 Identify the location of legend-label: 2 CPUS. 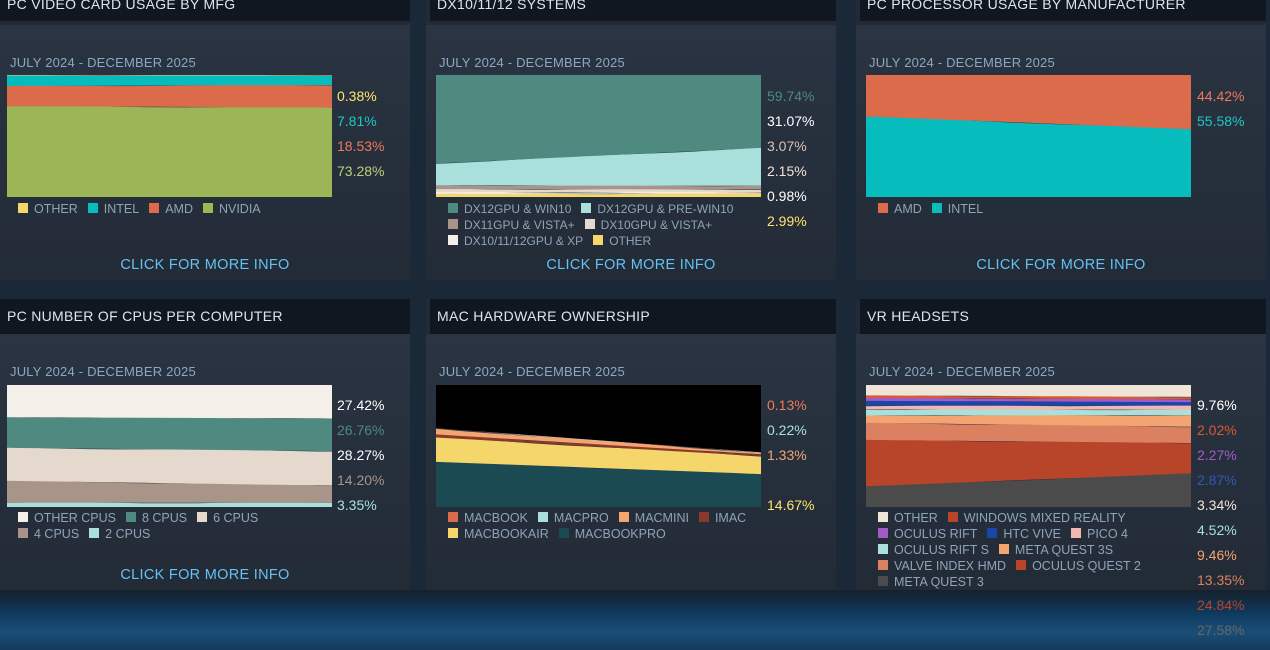
(128, 534).